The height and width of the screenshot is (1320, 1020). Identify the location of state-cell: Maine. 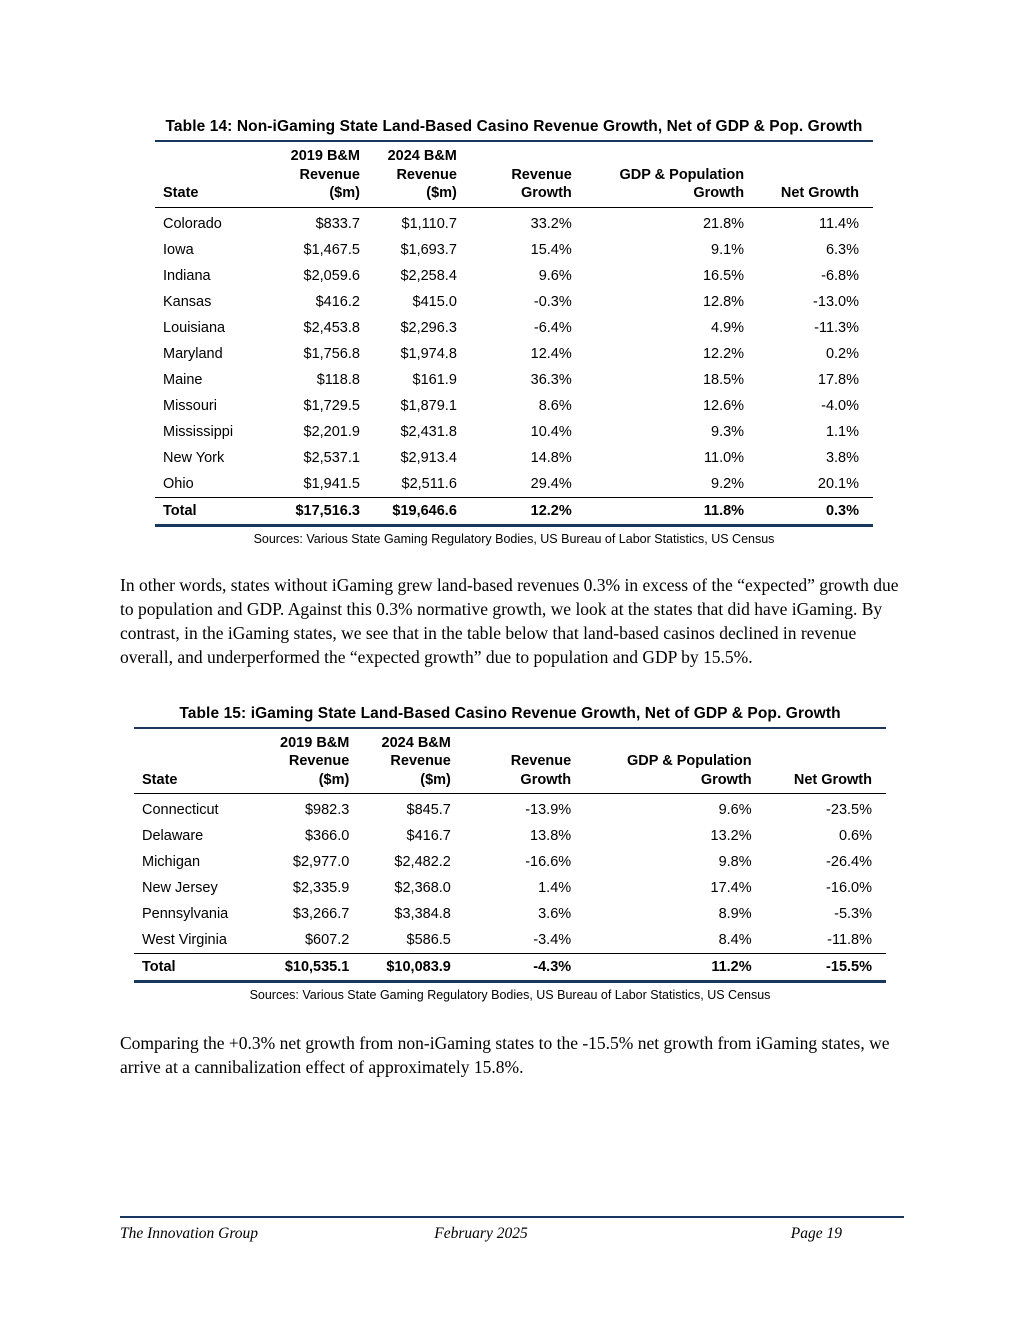
(183, 379).